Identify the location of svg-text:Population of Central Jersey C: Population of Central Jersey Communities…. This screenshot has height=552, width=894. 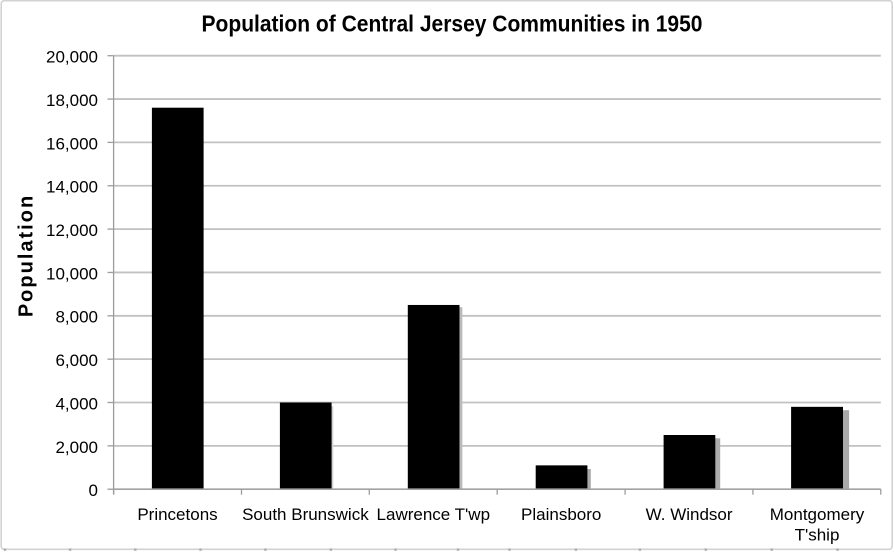
(452, 24).